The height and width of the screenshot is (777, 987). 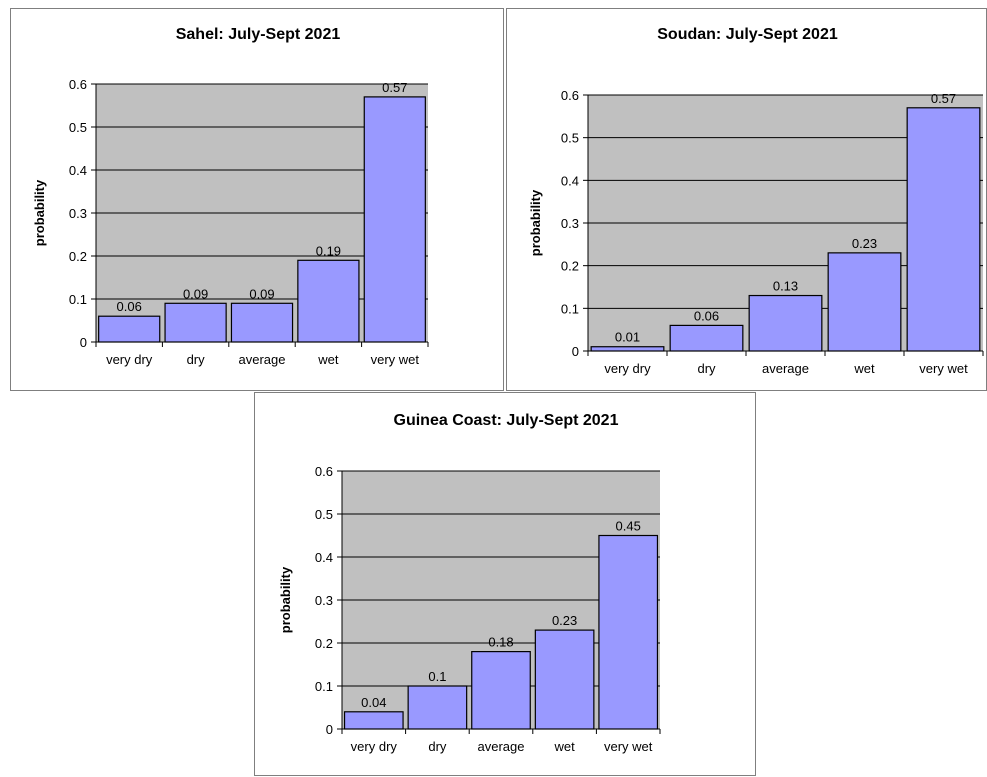 What do you see at coordinates (747, 34) in the screenshot?
I see `chart-title-soudan: Soudan: July-Sept 2021` at bounding box center [747, 34].